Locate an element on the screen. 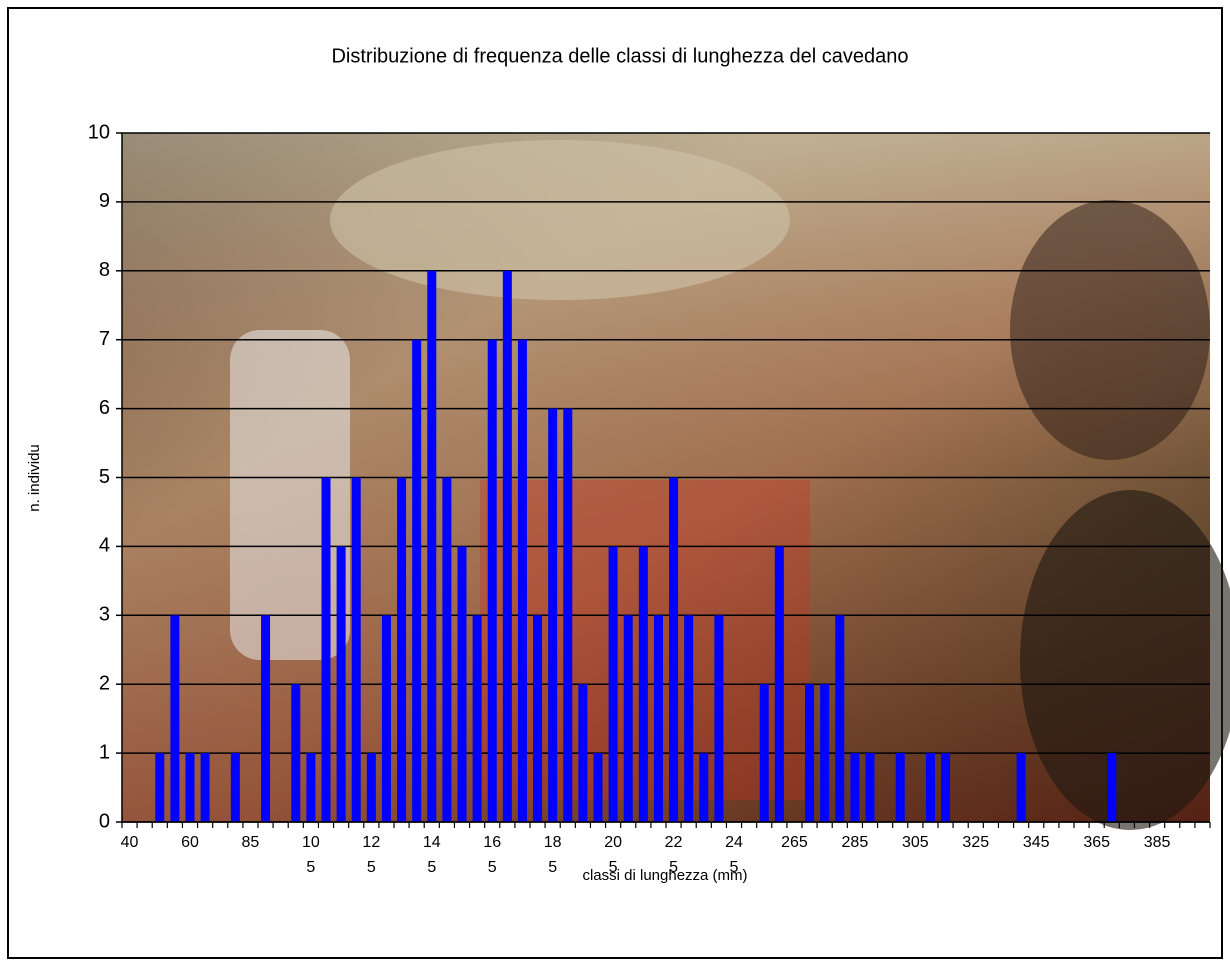  x-tick-label: 20 5 is located at coordinates (613, 855).